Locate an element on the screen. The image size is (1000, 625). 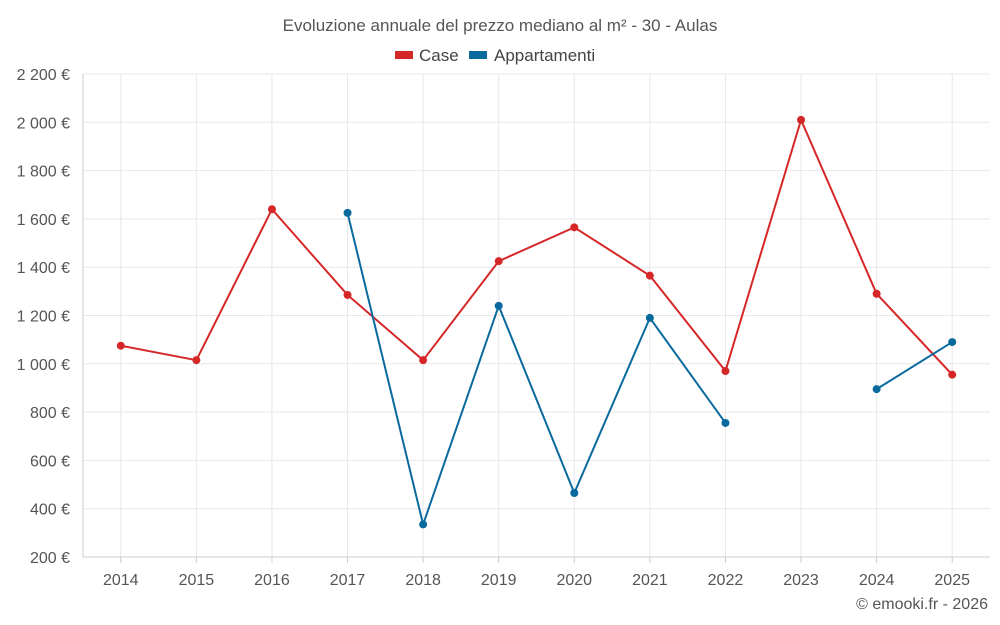
y-tick-label: 2 200 € is located at coordinates (43, 75).